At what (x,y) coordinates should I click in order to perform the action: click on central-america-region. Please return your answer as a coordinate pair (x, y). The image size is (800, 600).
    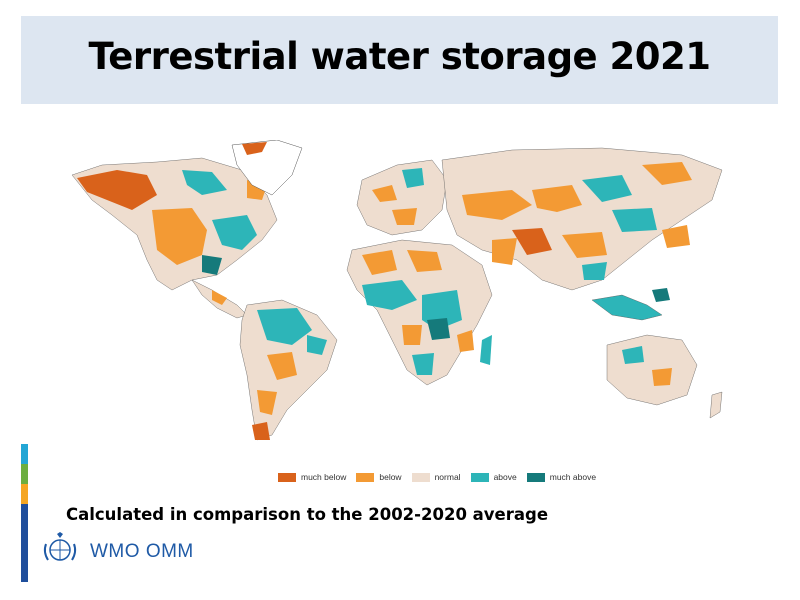
    Looking at the image, I should click on (219, 299).